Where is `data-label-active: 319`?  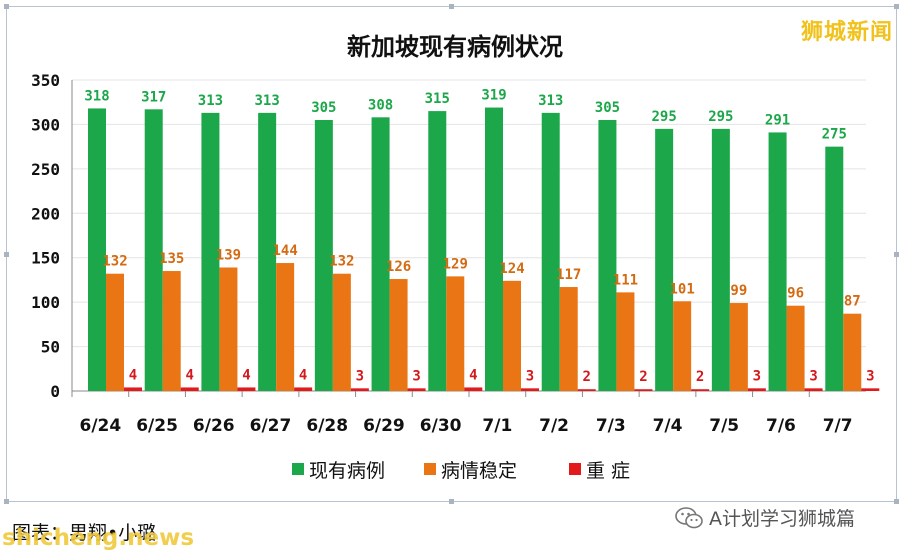
data-label-active: 319 is located at coordinates (493, 96).